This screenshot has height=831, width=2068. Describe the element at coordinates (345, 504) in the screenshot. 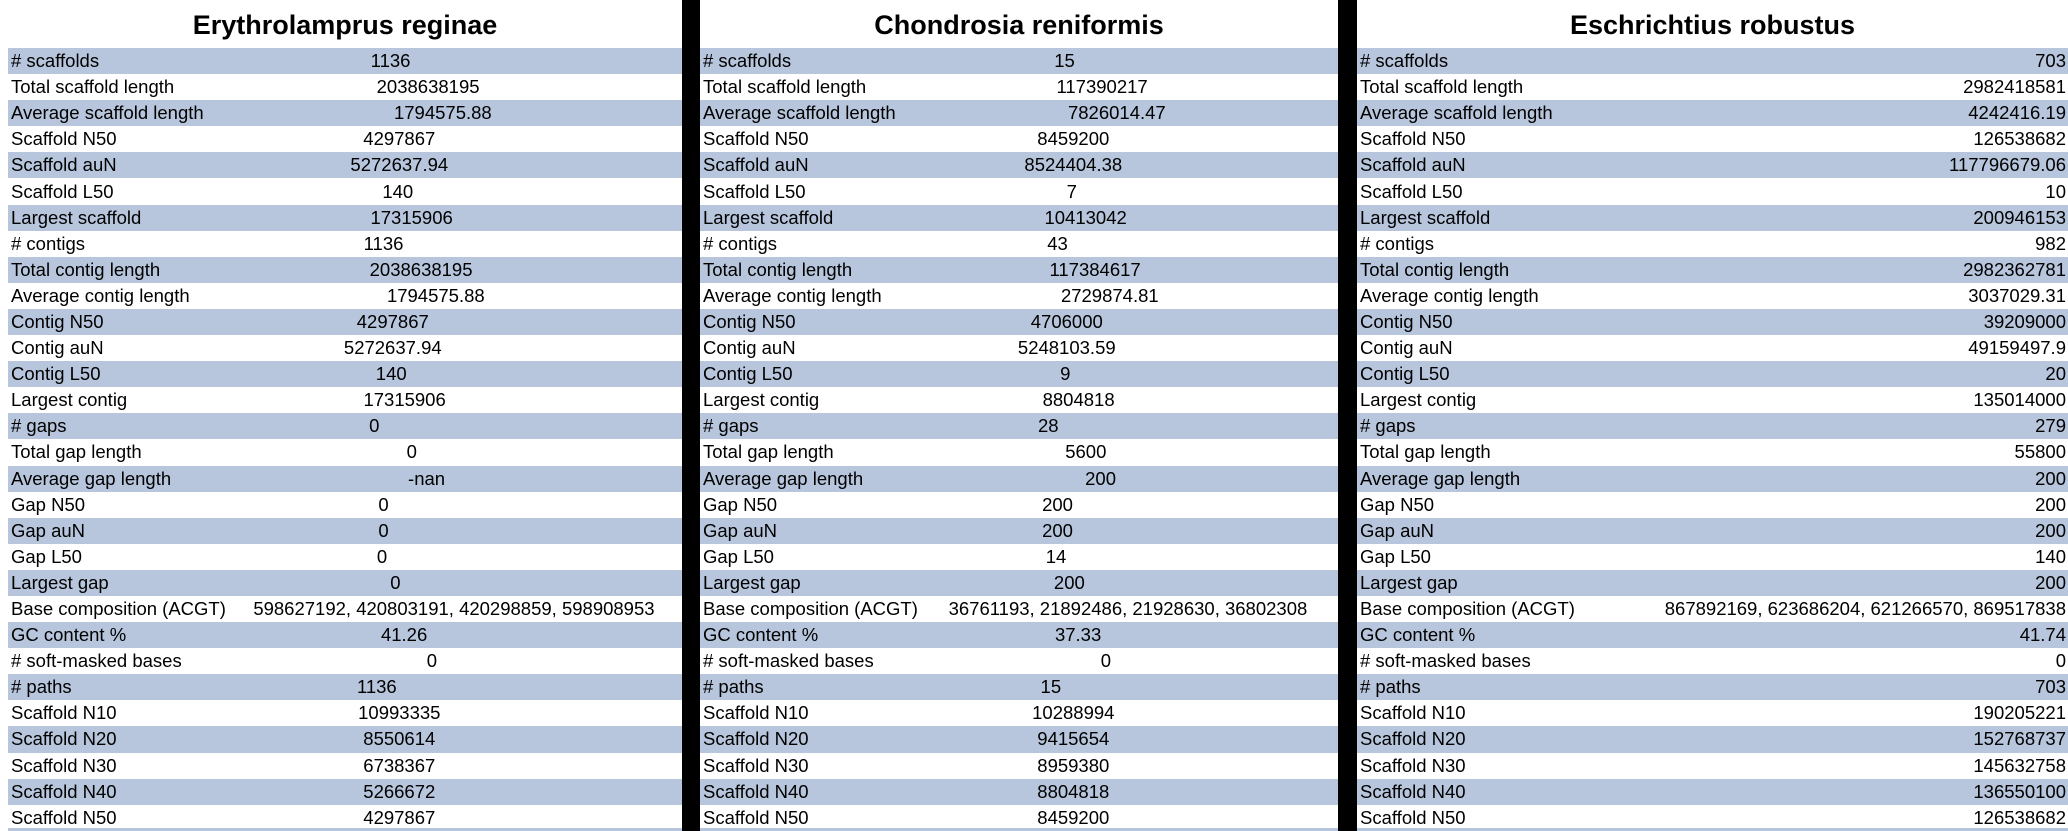

I see `table-row: Gap N50 0` at that location.